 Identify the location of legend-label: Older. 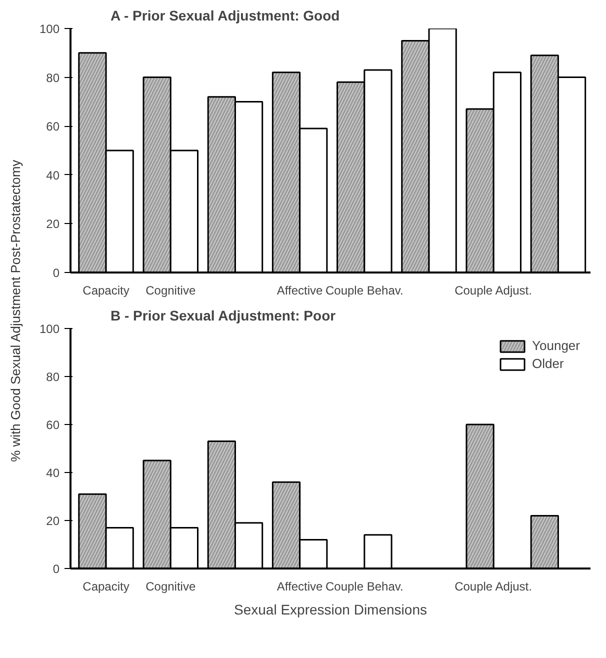
(548, 363).